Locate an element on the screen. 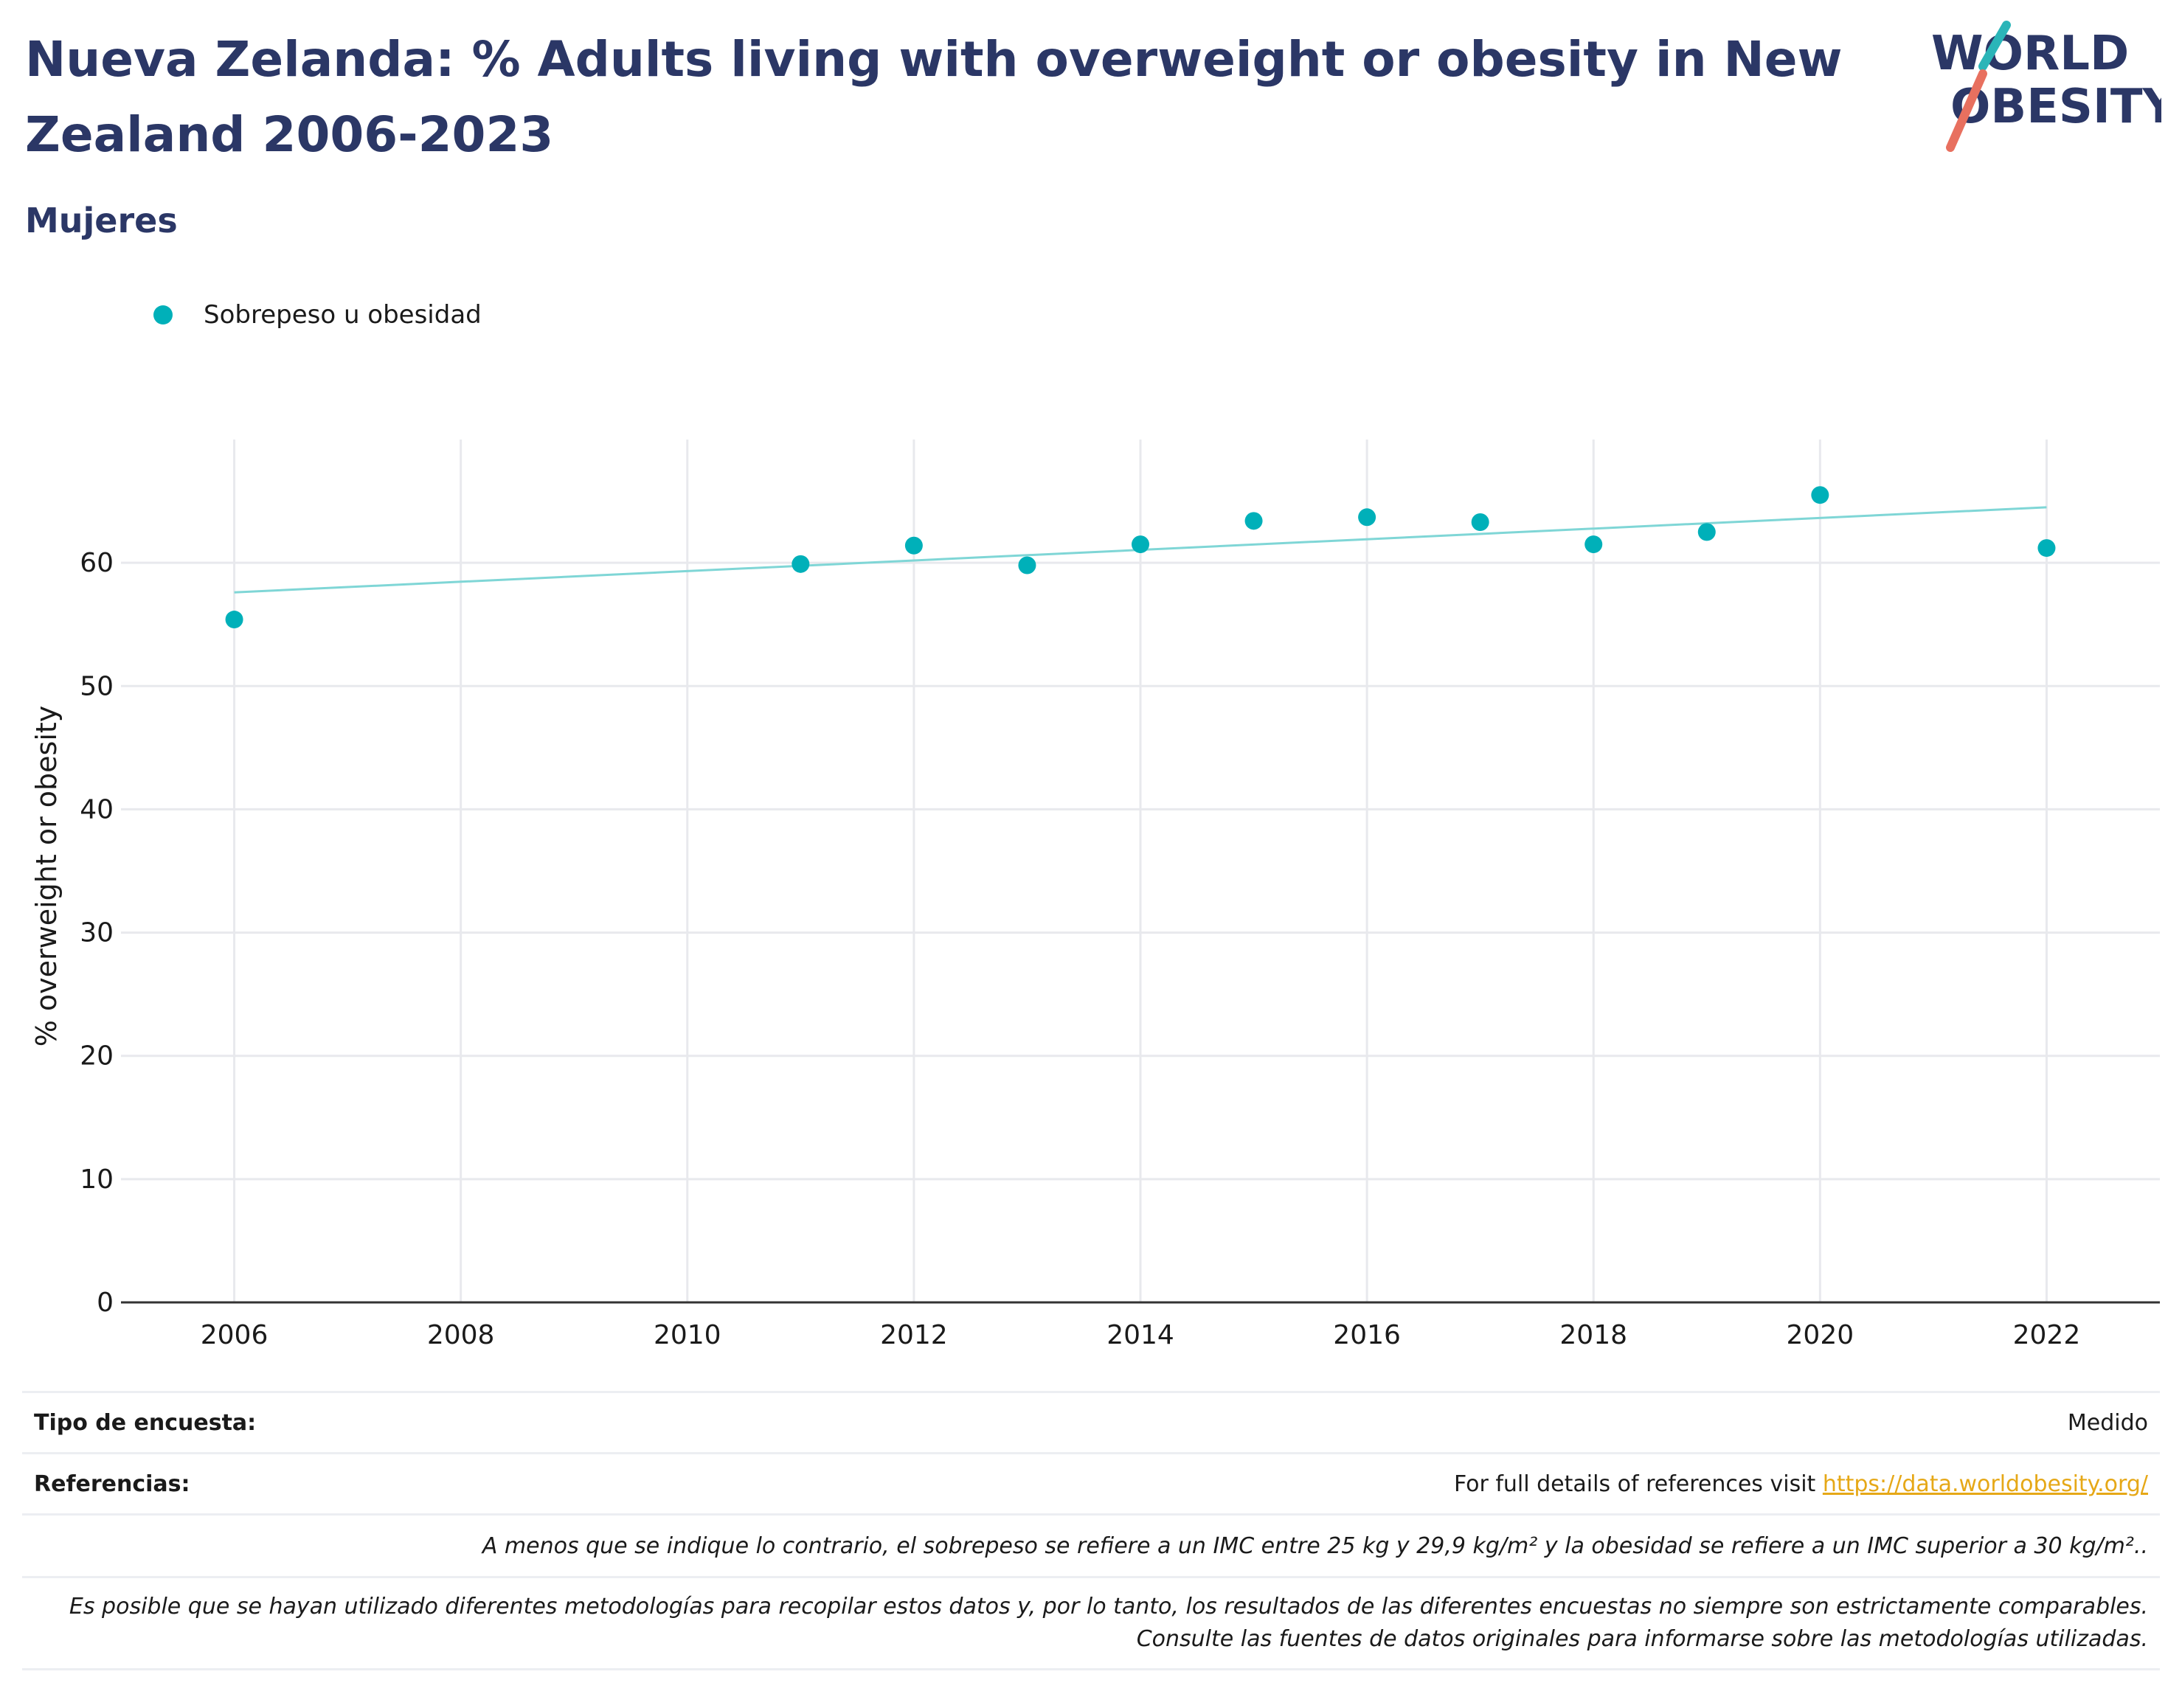 This screenshot has height=1708, width=2182. x-tick-label-2016: 2016 is located at coordinates (1367, 1335).